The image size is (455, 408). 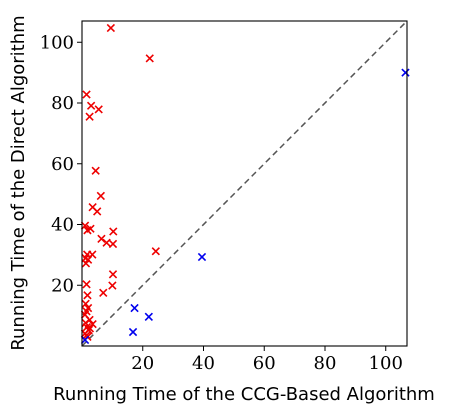 What do you see at coordinates (62, 285) in the screenshot?
I see `y-tick-label: 20` at bounding box center [62, 285].